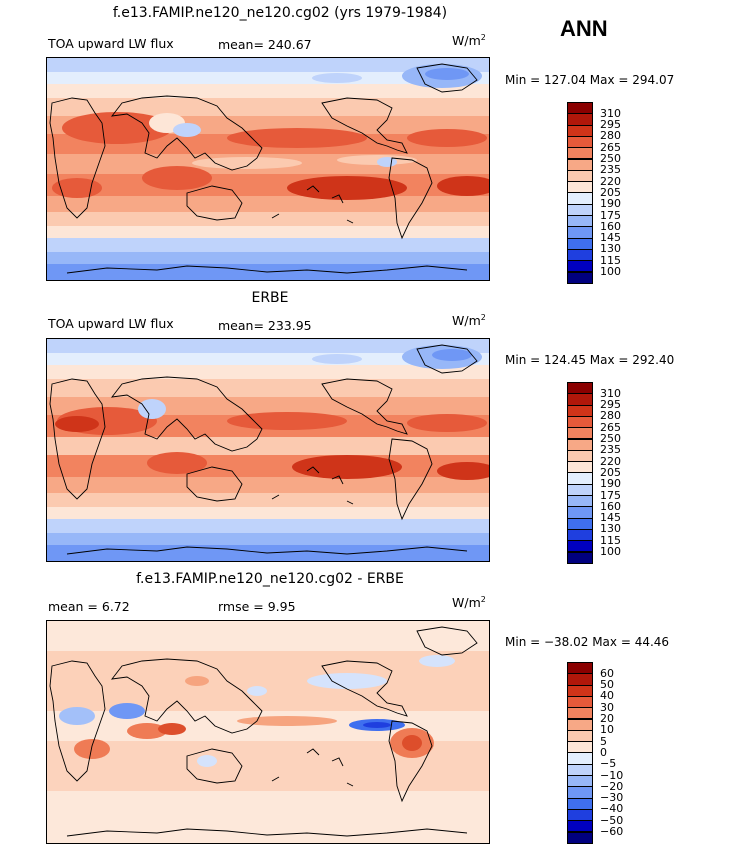 The image size is (733, 847). Describe the element at coordinates (608, 764) in the screenshot. I see `colorbar-tick-label: −5` at that location.